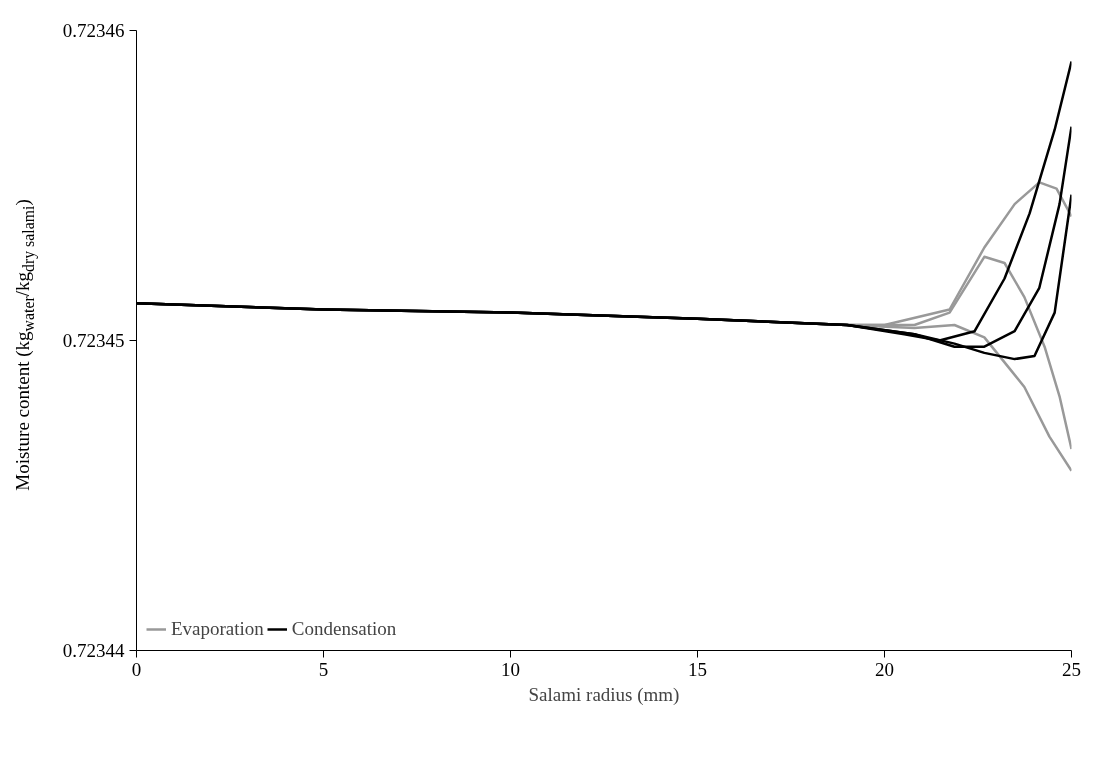  Describe the element at coordinates (604, 694) in the screenshot. I see `x-axis-title: Salami radius (mm)` at that location.